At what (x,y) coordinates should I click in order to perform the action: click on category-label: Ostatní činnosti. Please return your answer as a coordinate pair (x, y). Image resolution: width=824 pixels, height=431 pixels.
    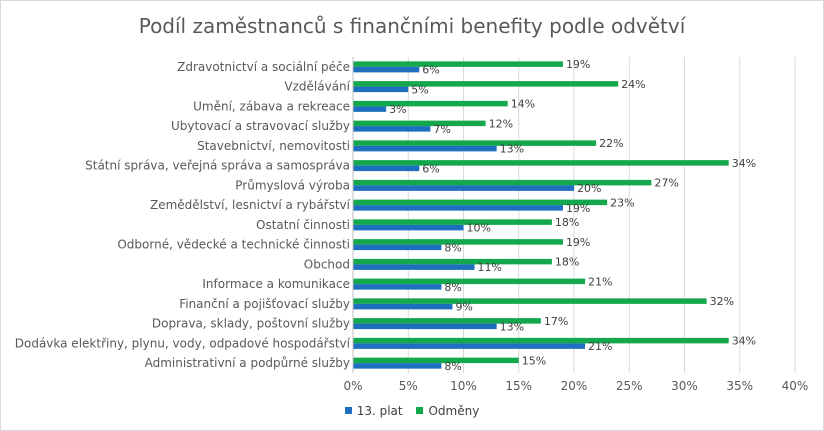
    Looking at the image, I should click on (303, 225).